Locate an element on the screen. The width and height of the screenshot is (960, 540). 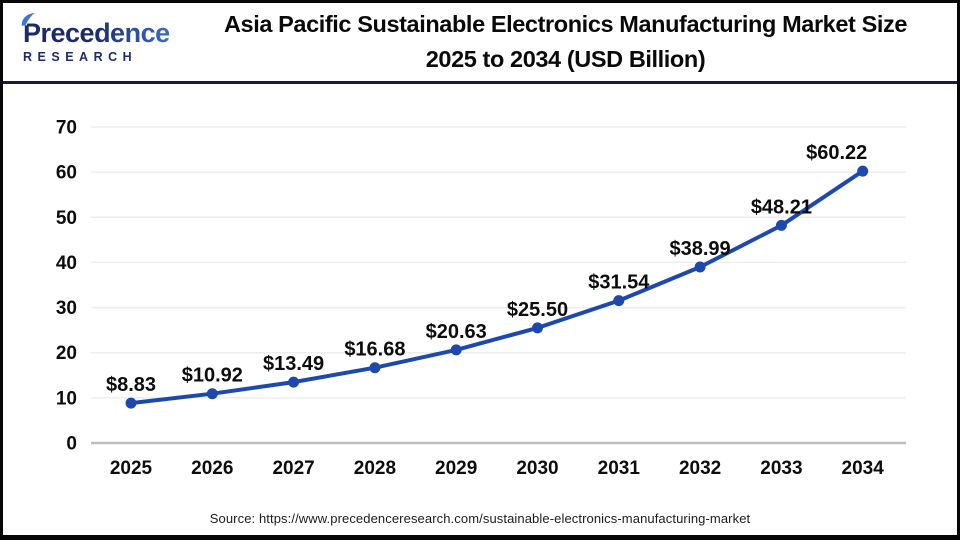
logo-name-text: Precedence is located at coordinates (96, 33).